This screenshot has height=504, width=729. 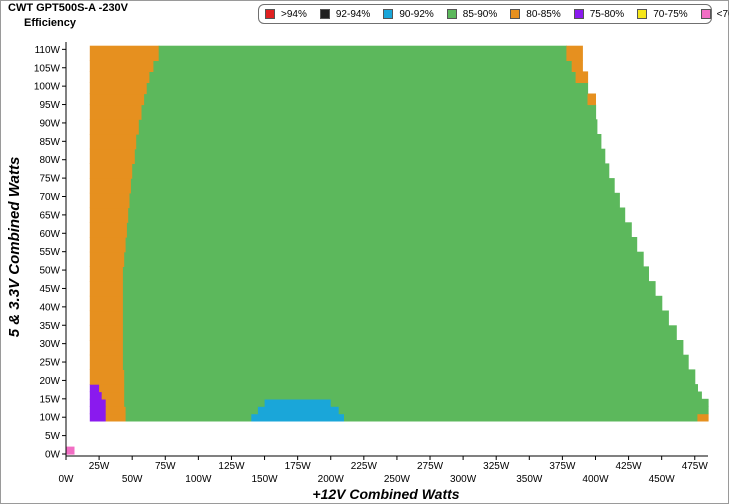 I want to click on legend-label: 90-92%, so click(x=416, y=14).